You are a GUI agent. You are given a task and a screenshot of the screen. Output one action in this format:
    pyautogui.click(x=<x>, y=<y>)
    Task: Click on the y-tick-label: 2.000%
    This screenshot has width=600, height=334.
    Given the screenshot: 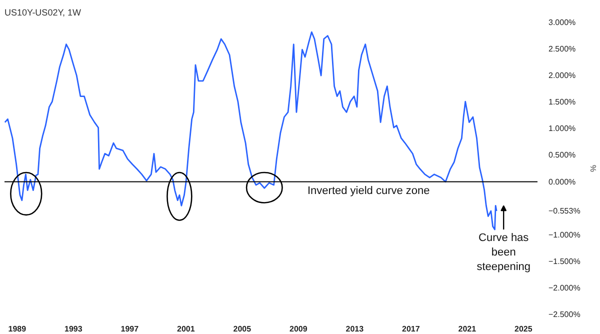 What is the action you would take?
    pyautogui.click(x=562, y=75)
    